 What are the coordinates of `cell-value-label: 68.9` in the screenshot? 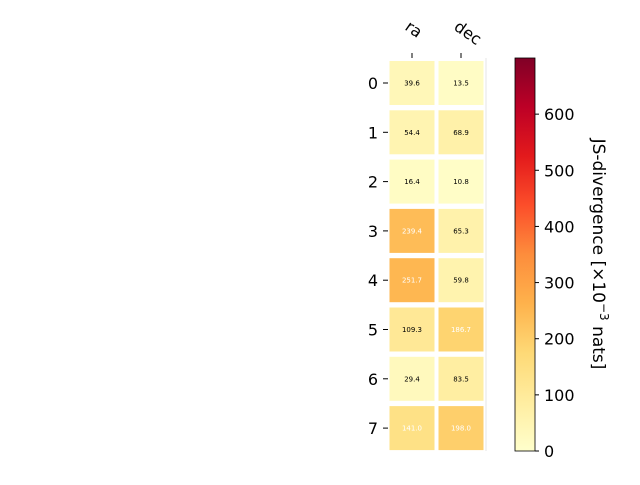 It's located at (461, 133).